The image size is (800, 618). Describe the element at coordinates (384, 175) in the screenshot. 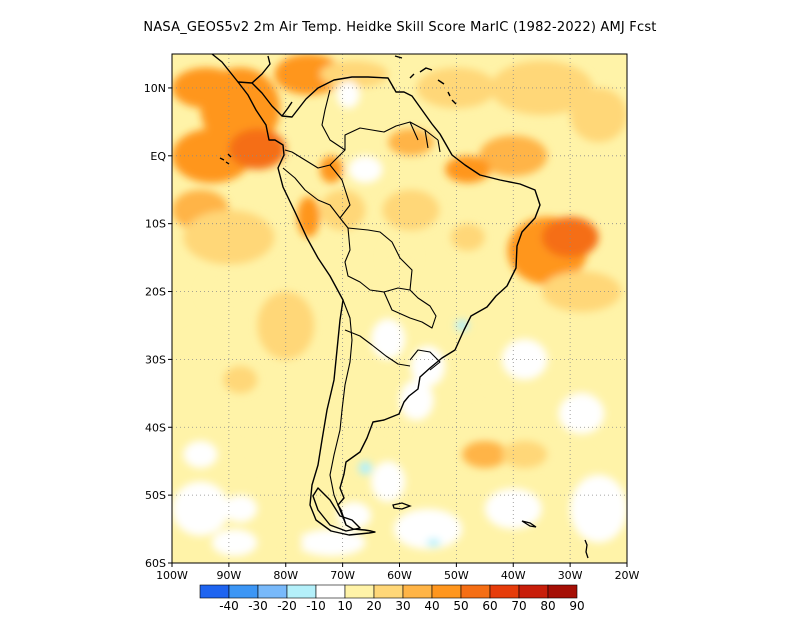

I see `brazil-west-border` at that location.